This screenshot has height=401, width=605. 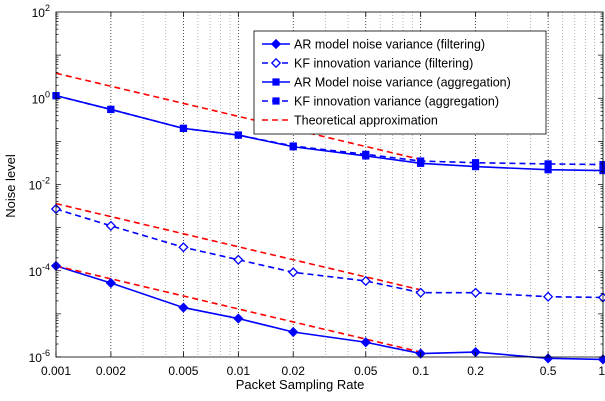 I want to click on legend-label: KF innovation variance (filtering), so click(x=383, y=64).